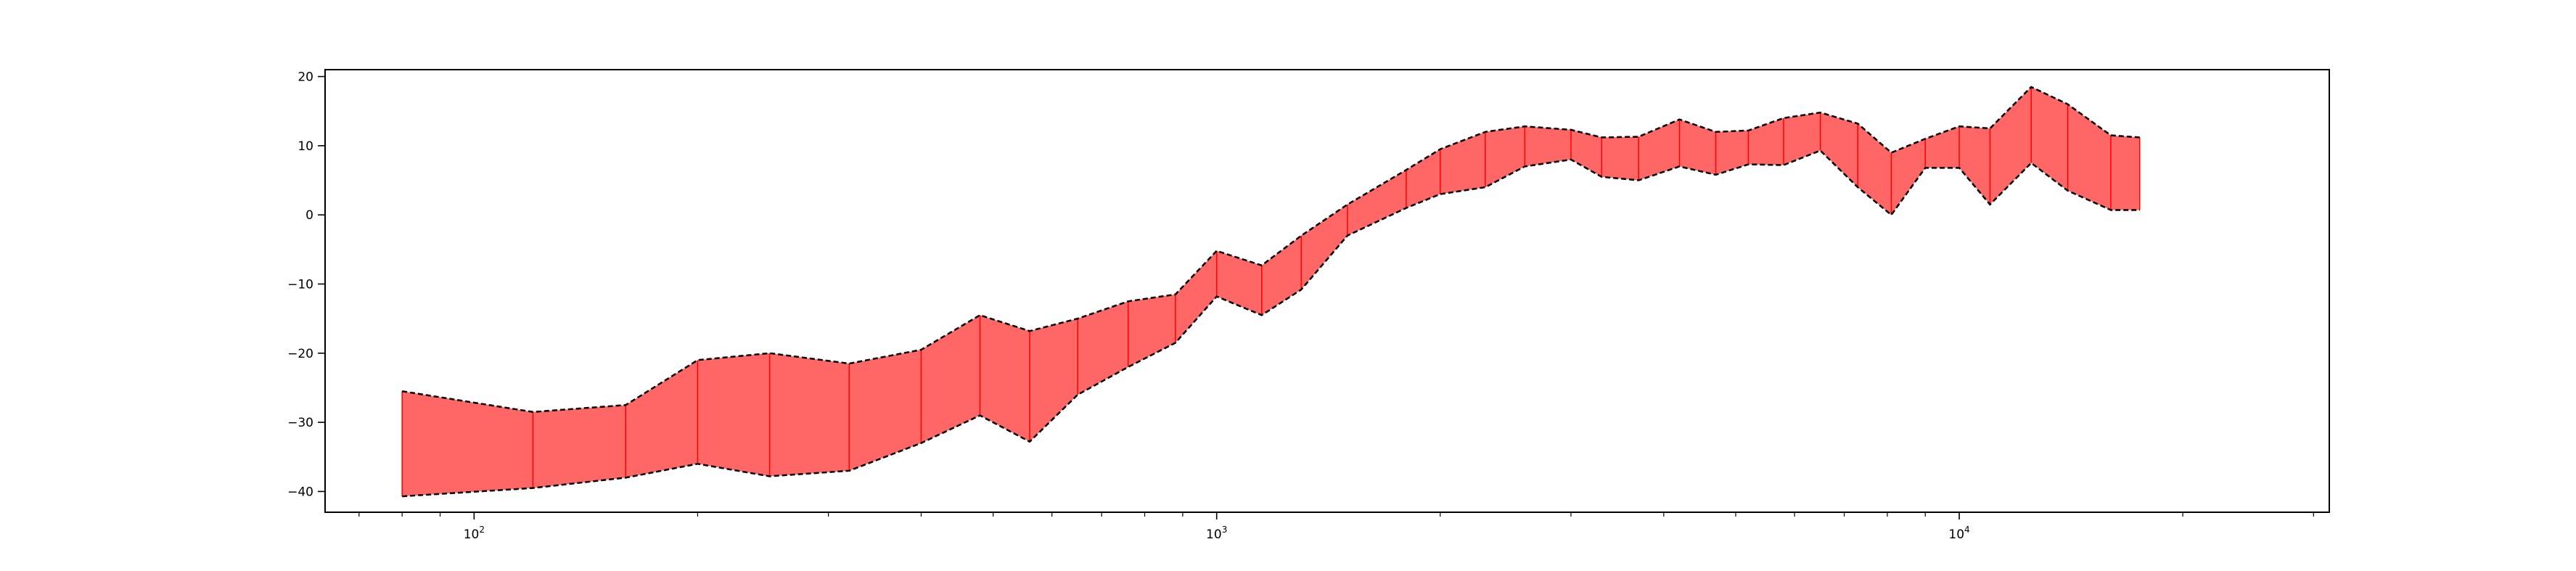  I want to click on y-axis: −40 −30 −20 −10 0 10 20, so click(306, 284).